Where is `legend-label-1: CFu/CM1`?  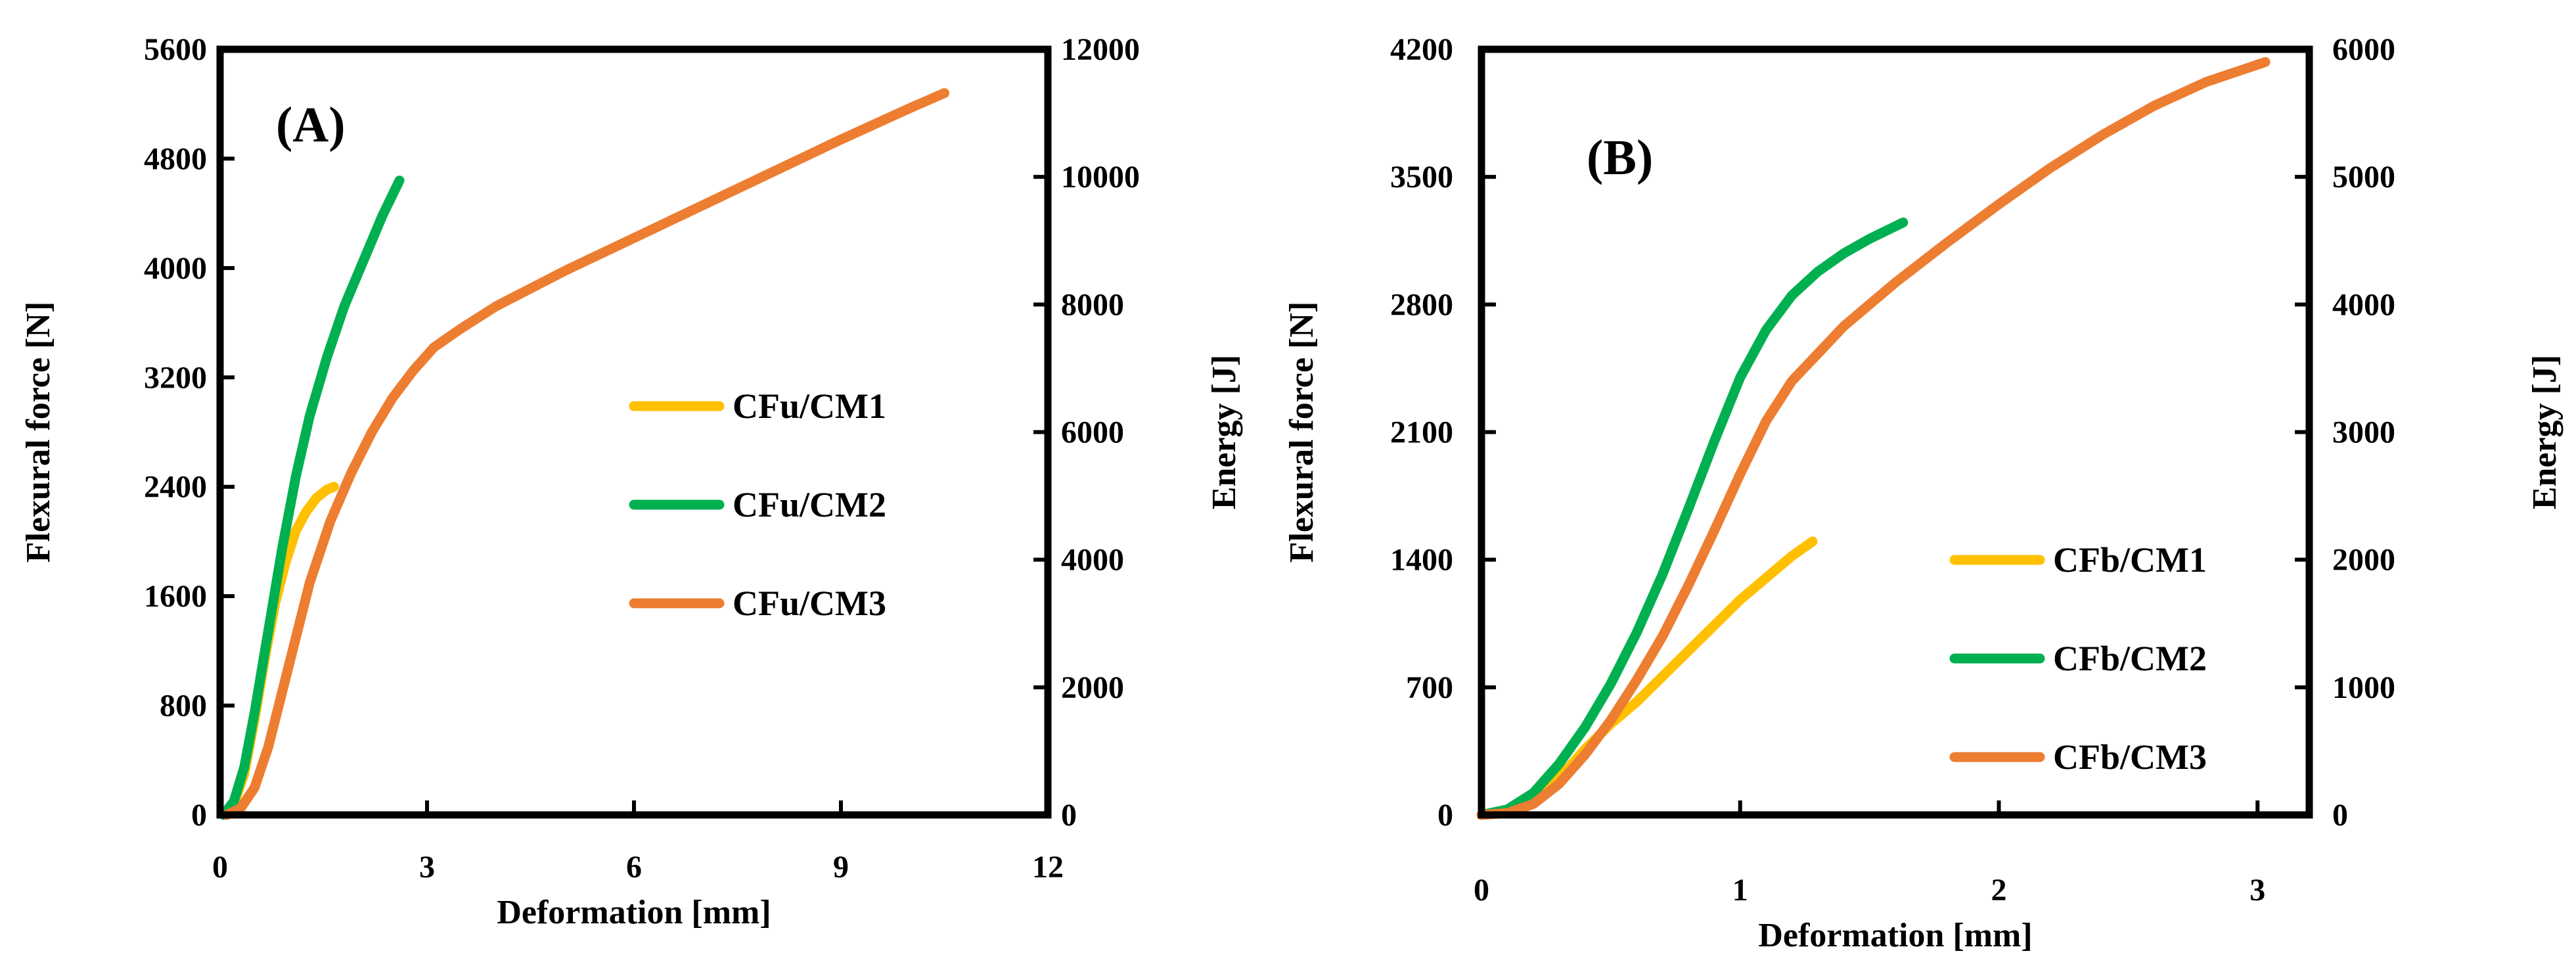 legend-label-1: CFu/CM1 is located at coordinates (809, 406).